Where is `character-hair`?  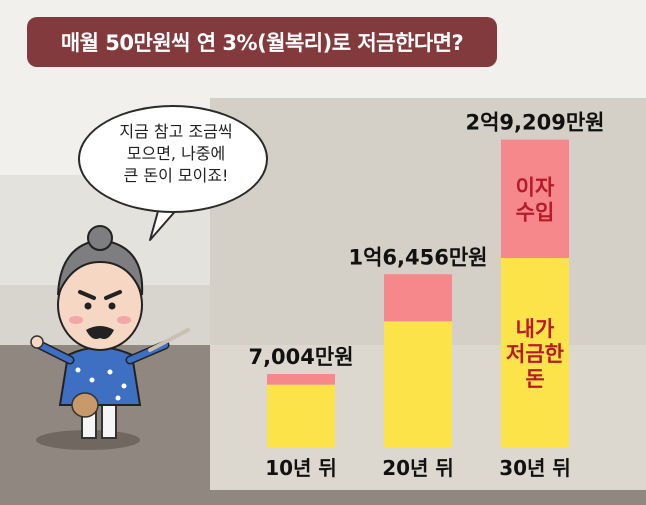
character-hair is located at coordinates (100, 267).